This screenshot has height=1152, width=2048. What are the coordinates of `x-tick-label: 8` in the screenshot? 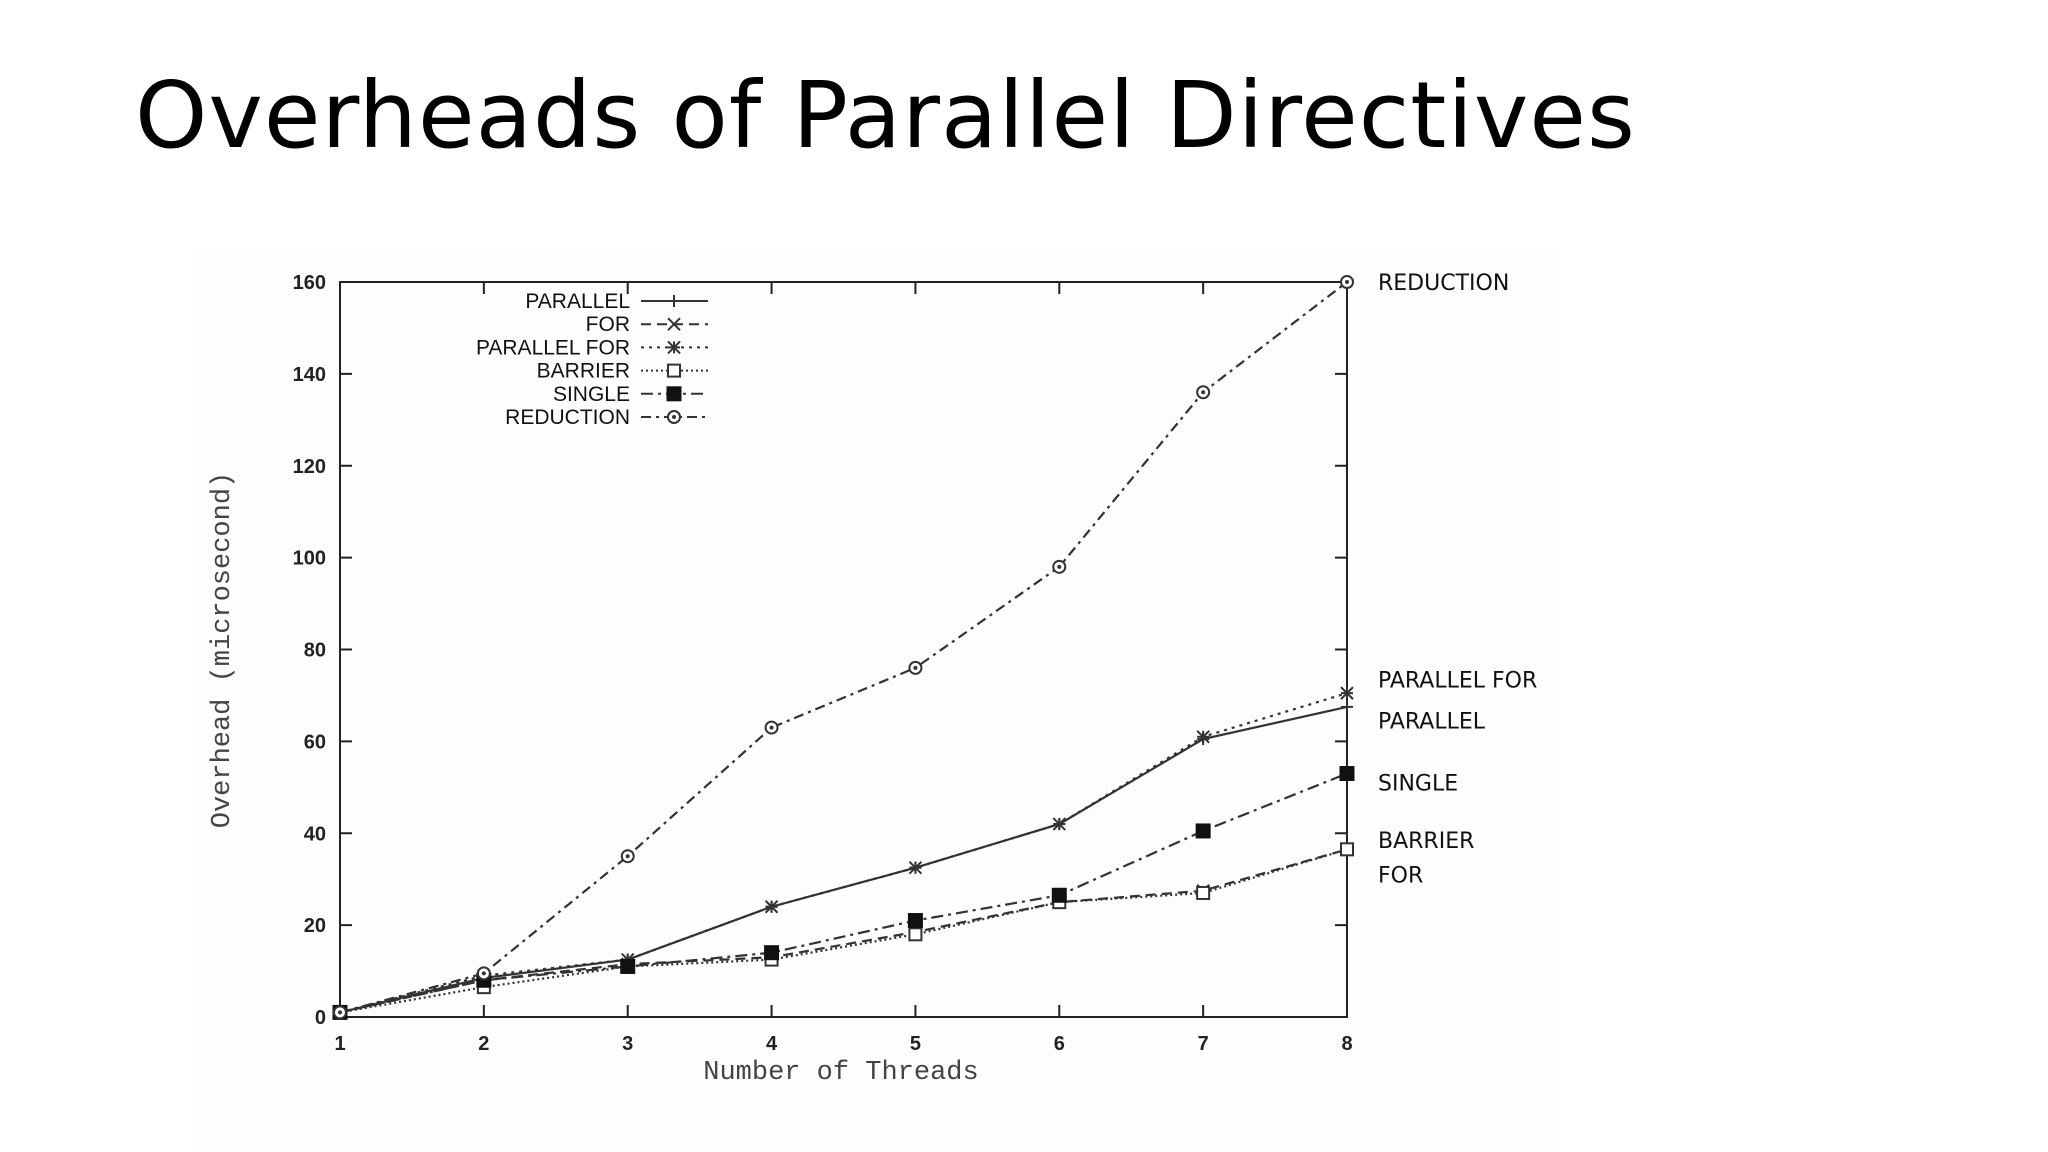 It's located at (1346, 1044).